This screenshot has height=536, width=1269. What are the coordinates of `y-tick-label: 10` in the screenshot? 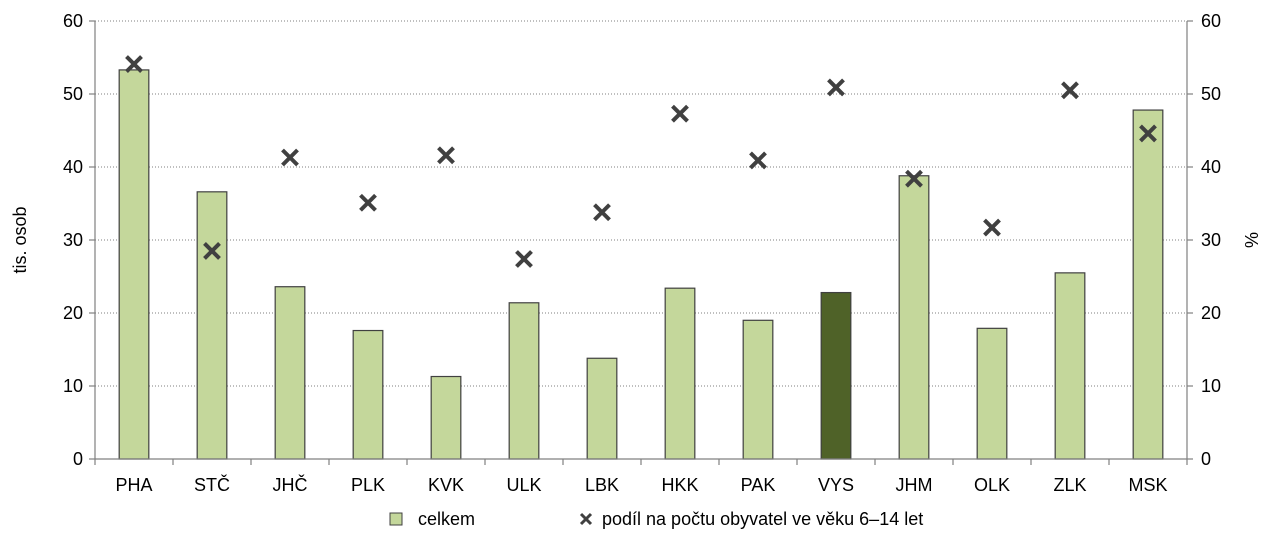 It's located at (73, 386).